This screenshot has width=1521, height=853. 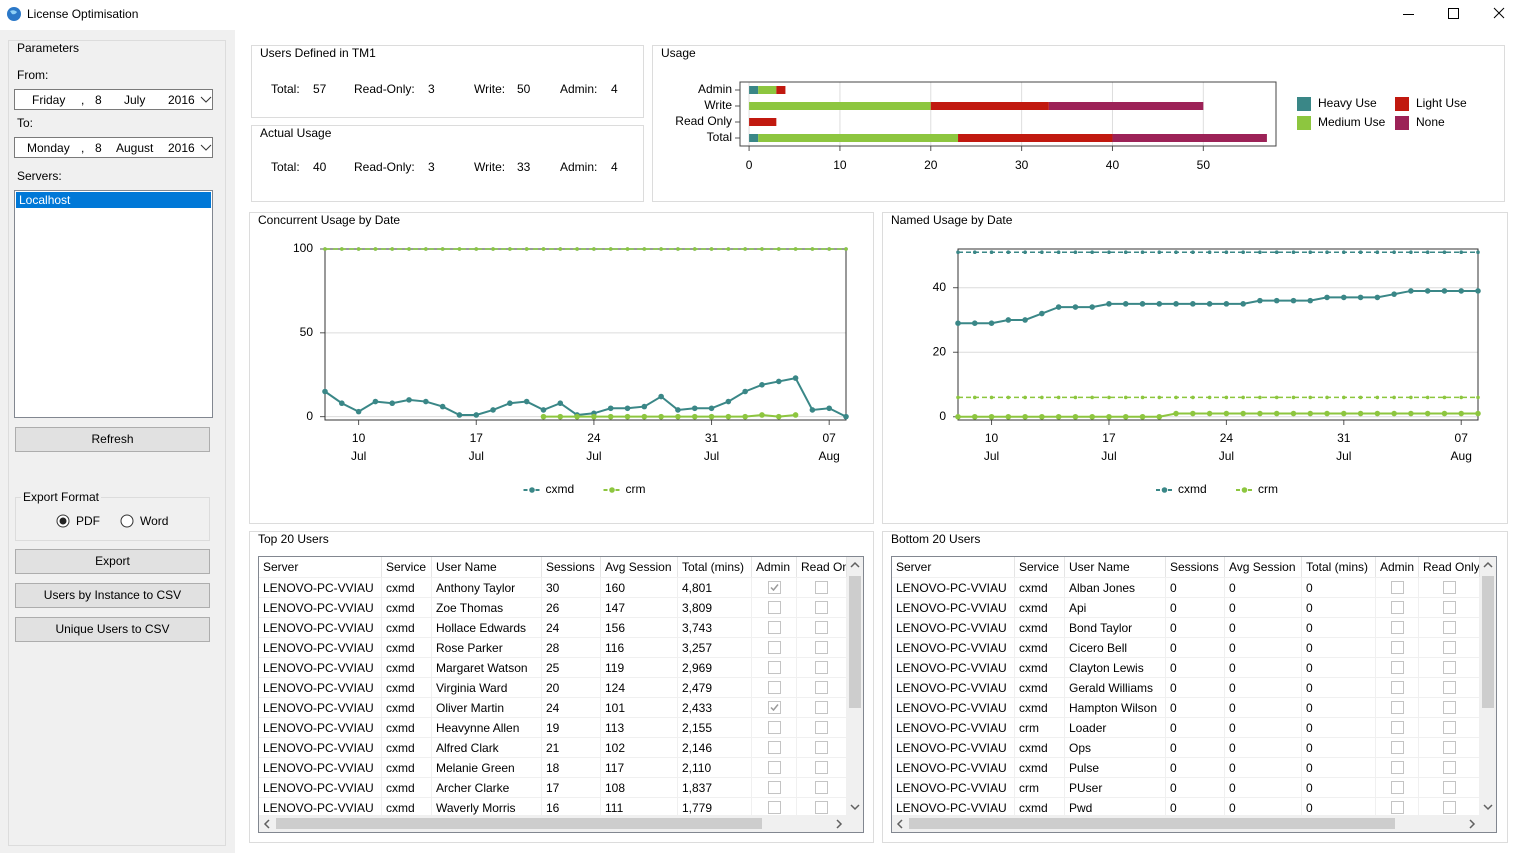 I want to click on table-cell: Ops, so click(x=1115, y=747).